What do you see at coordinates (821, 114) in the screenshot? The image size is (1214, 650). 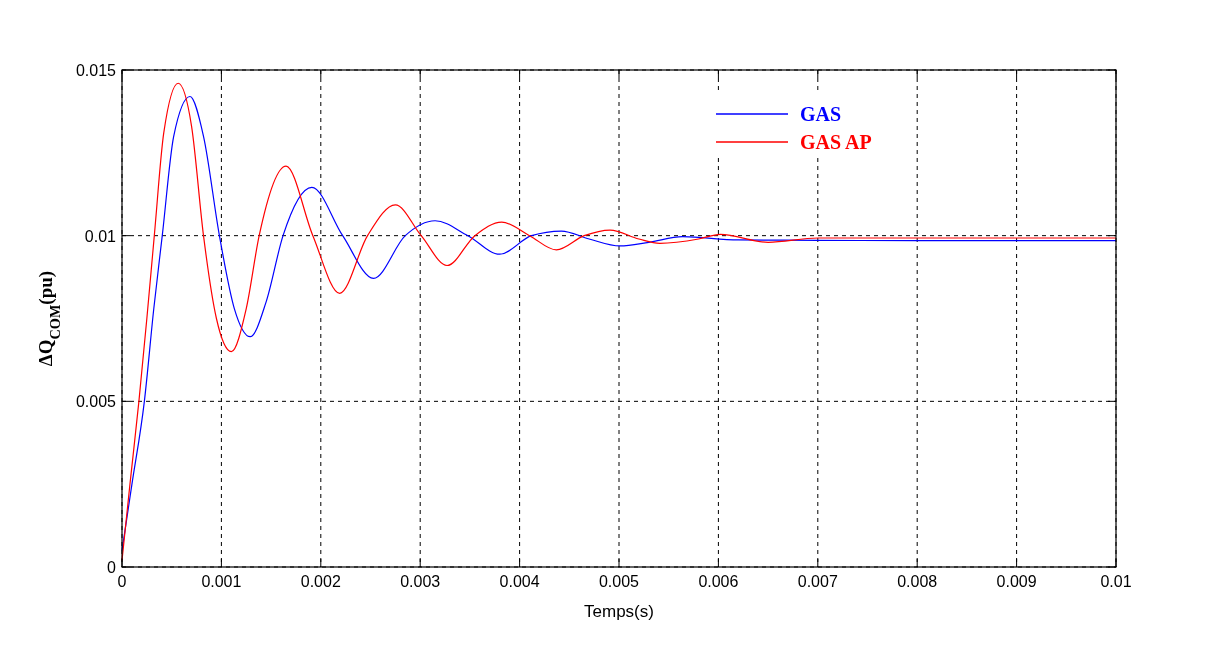 I see `legend-label: GAS` at bounding box center [821, 114].